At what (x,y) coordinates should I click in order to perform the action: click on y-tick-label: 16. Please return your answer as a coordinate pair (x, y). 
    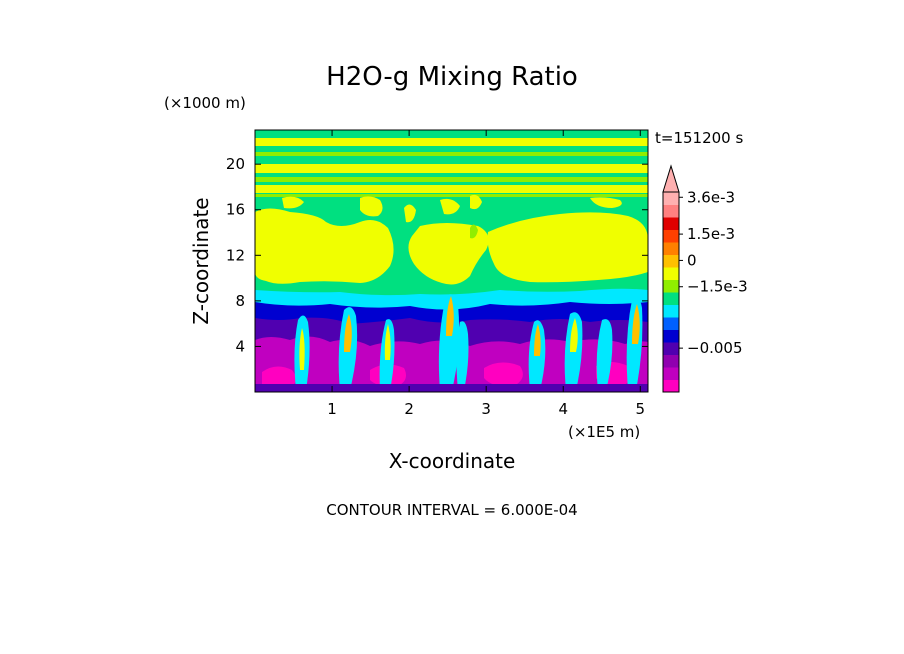
    Looking at the image, I should click on (235, 210).